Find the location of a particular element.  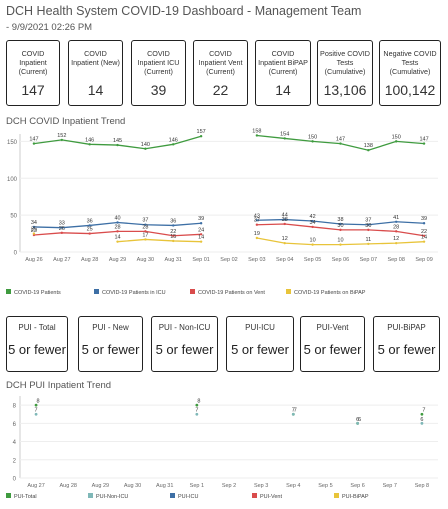

x-tick-label: Sep 2 is located at coordinates (229, 486).